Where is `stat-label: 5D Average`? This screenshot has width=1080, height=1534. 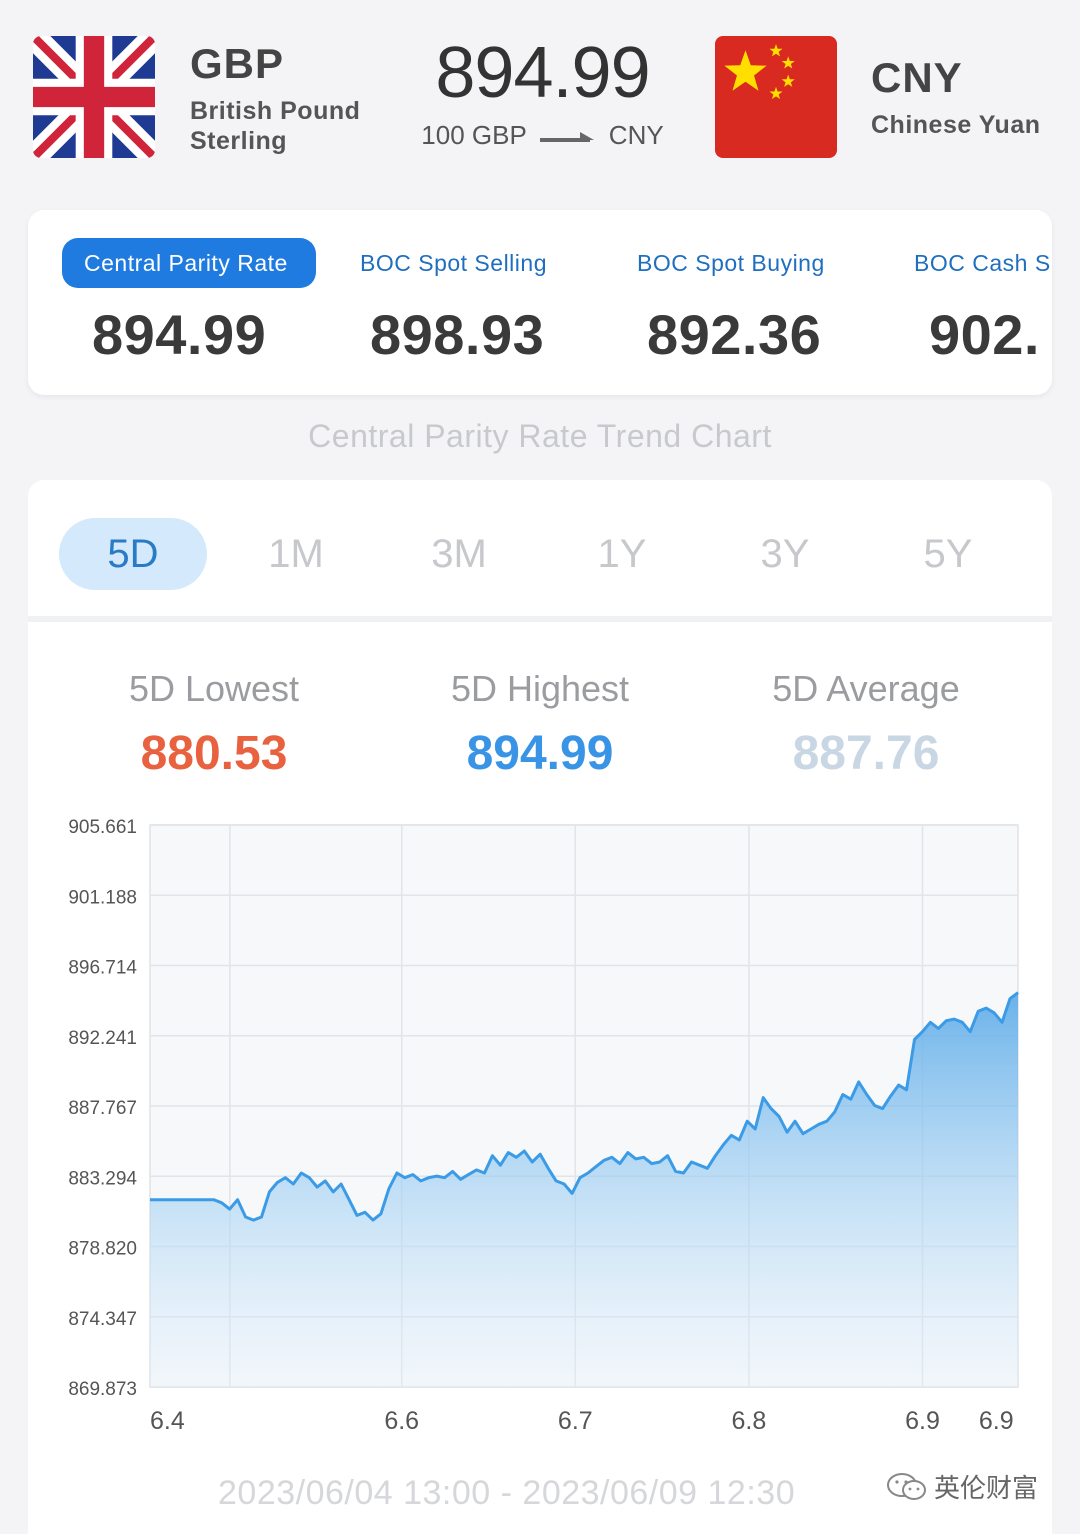 stat-label: 5D Average is located at coordinates (866, 688).